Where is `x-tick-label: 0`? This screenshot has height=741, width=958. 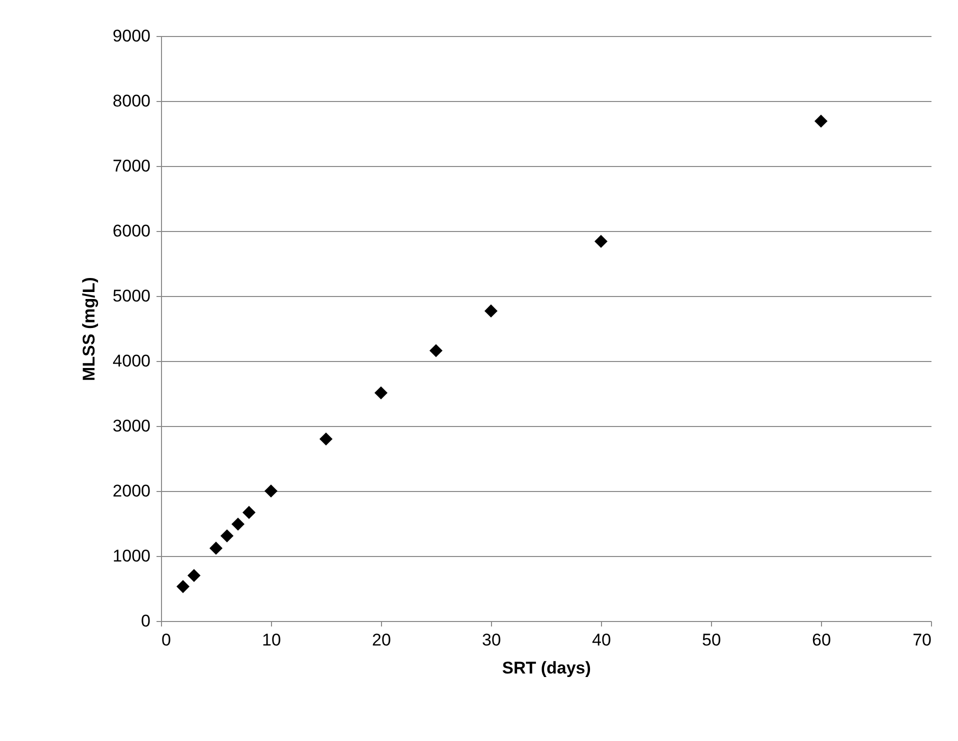 x-tick-label: 0 is located at coordinates (166, 640).